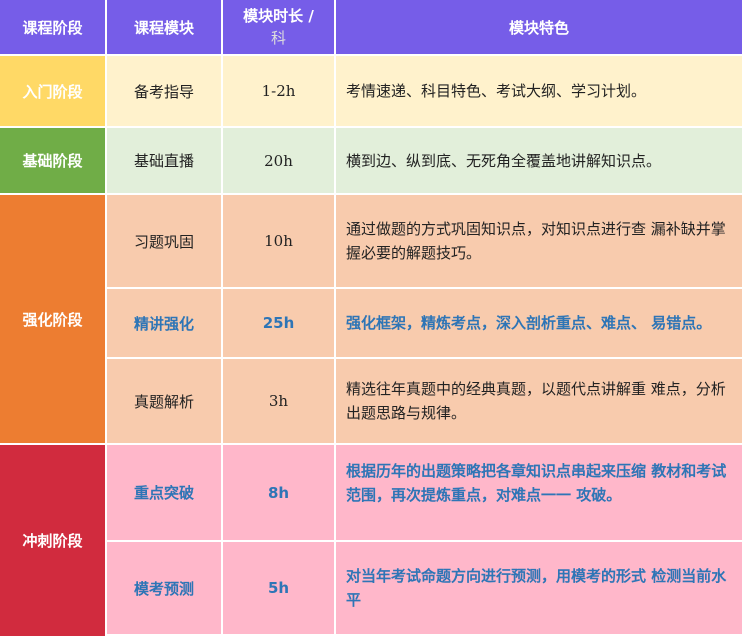 The width and height of the screenshot is (742, 636). What do you see at coordinates (52, 27) in the screenshot?
I see `header-stage: 课程阶段` at bounding box center [52, 27].